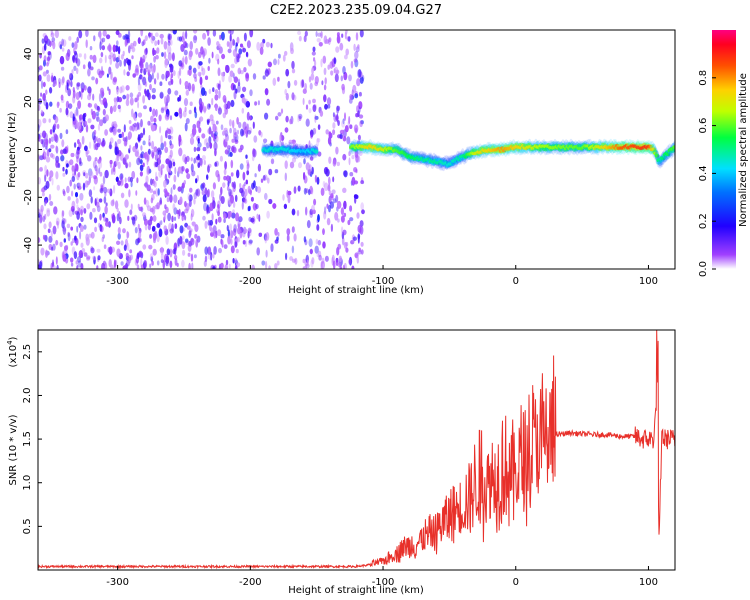  Describe the element at coordinates (27, 526) in the screenshot. I see `snr-y-tick-label: 0.5` at that location.